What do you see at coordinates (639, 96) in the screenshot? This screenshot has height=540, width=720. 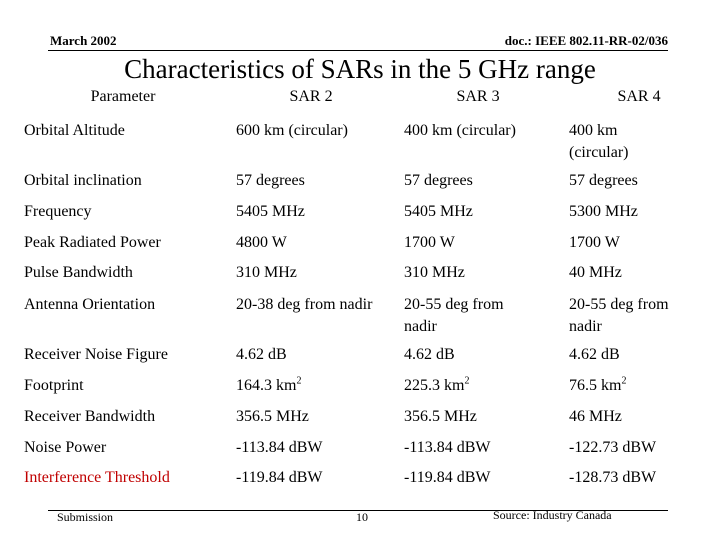 I see `header-sar4: SAR 4` at bounding box center [639, 96].